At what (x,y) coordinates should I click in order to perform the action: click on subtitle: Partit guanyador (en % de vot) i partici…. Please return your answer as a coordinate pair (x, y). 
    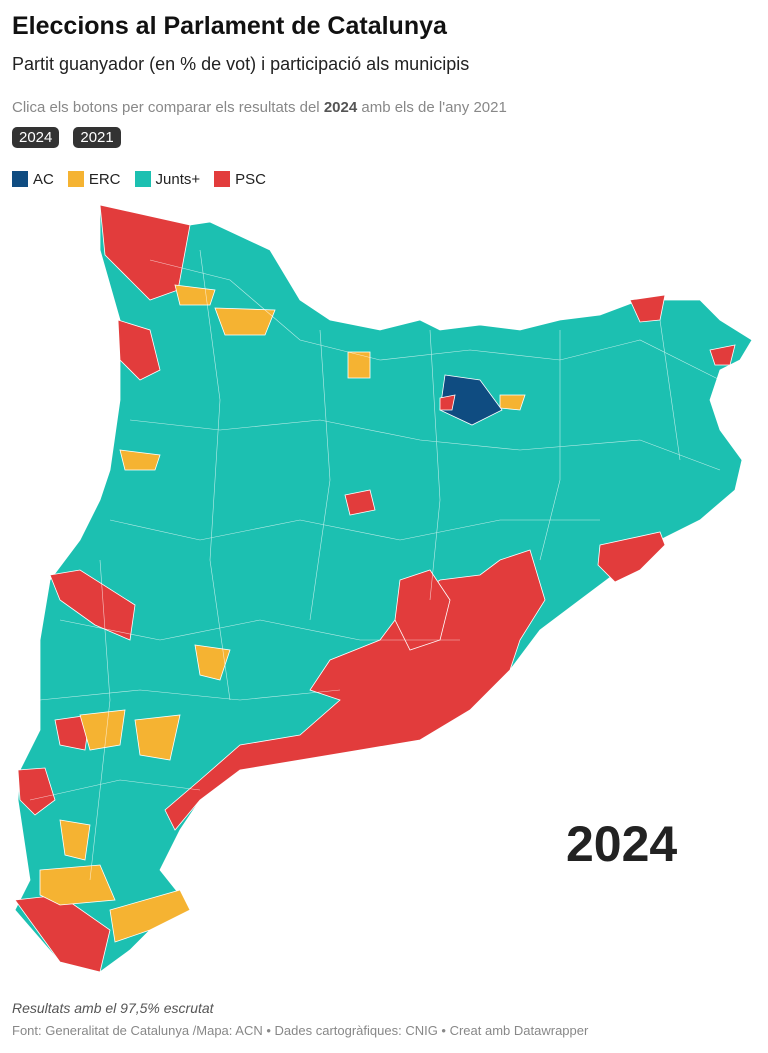
    Looking at the image, I should click on (241, 64).